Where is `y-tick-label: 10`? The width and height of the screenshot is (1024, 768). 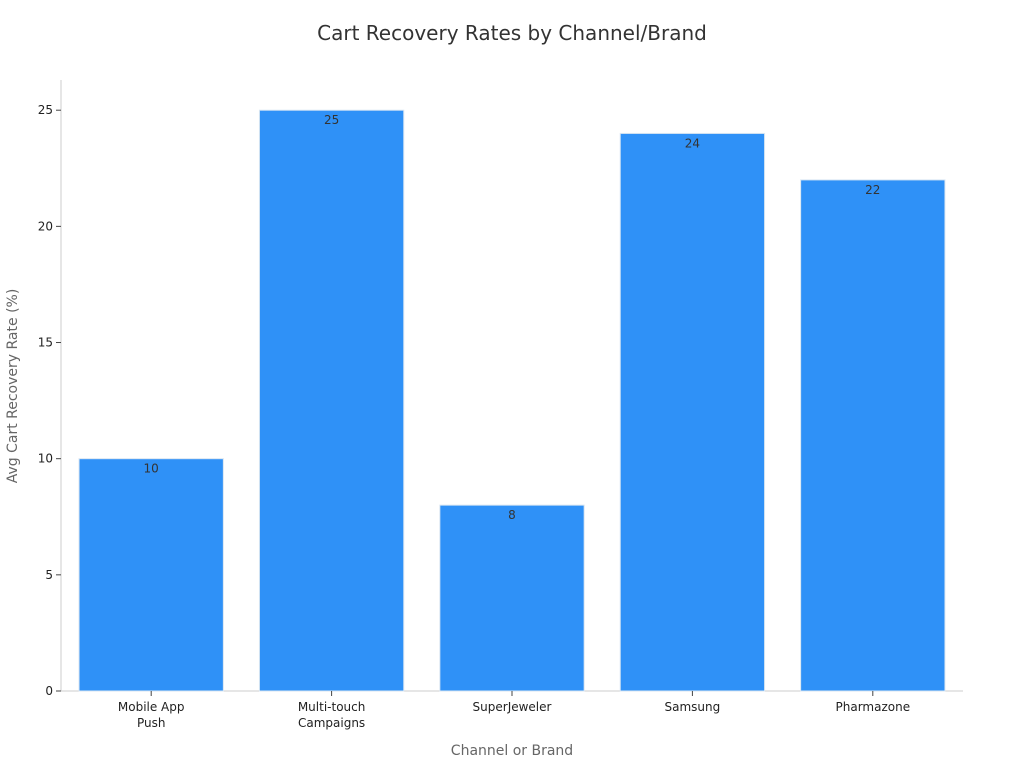
y-tick-label: 10 is located at coordinates (45, 459).